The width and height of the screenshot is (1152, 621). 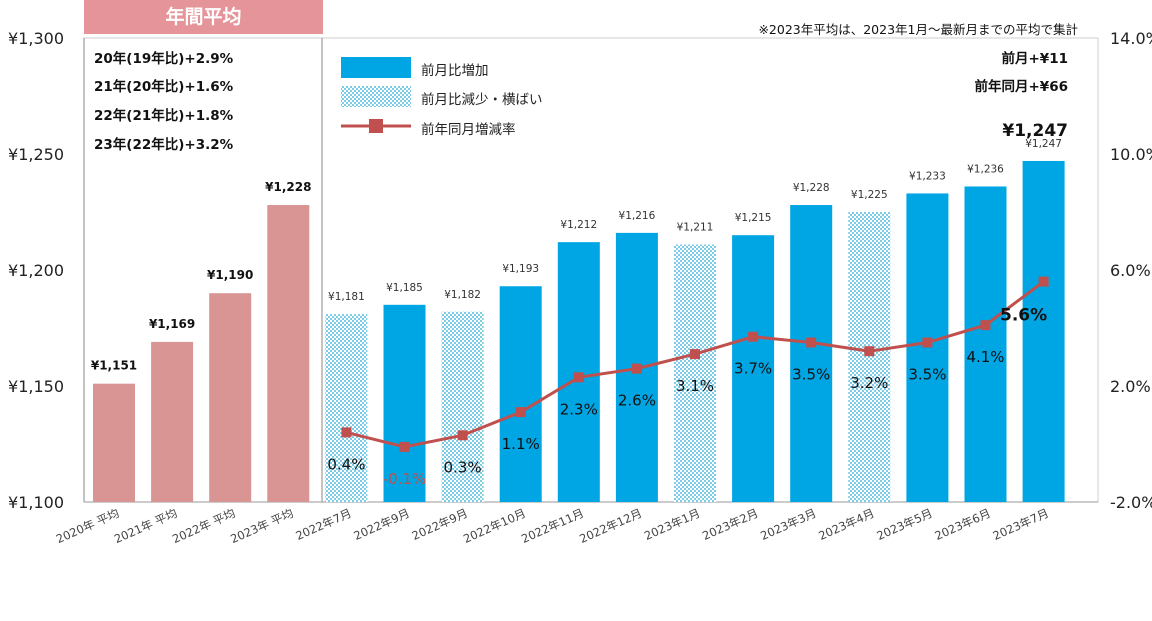 I want to click on x-tick-label-4: 2023年 平均, so click(x=261, y=526).